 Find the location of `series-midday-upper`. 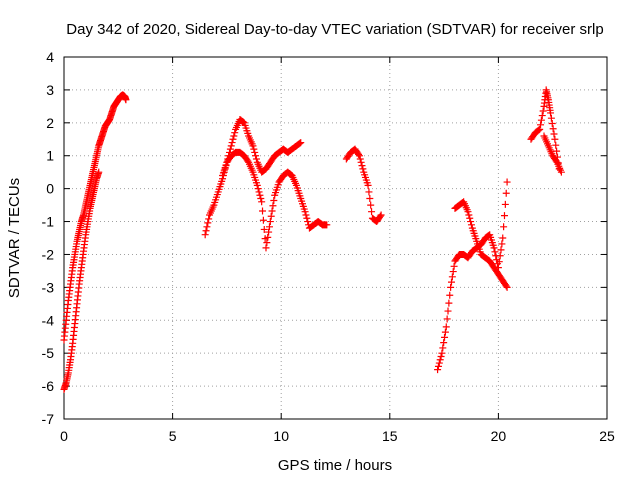

series-midday-upper is located at coordinates (253, 177).